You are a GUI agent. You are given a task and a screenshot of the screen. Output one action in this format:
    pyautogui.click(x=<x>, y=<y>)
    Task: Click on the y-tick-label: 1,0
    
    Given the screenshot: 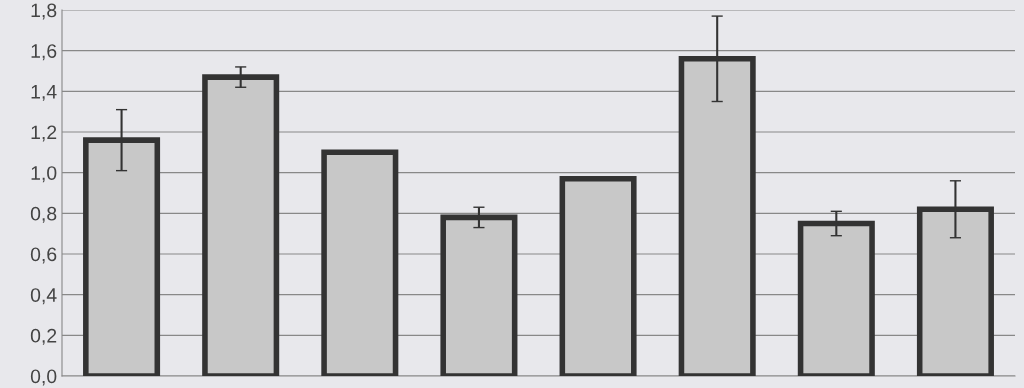 What is the action you would take?
    pyautogui.click(x=44, y=174)
    